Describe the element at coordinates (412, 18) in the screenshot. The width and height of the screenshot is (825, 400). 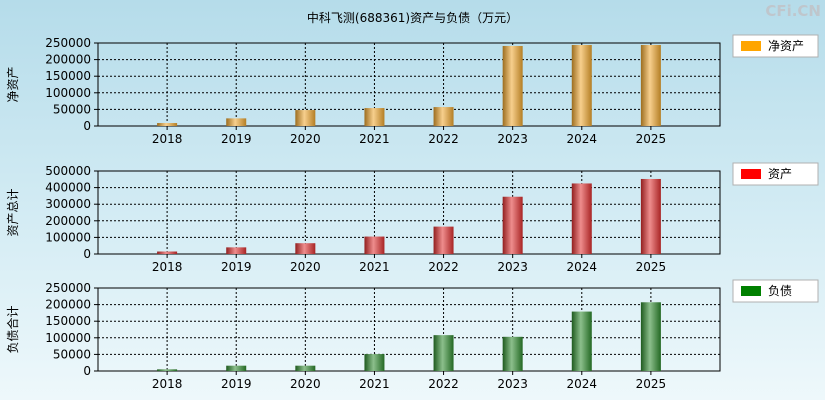
I see `chart-title: 中科飞测(688361)资产与负债（万元）` at that location.